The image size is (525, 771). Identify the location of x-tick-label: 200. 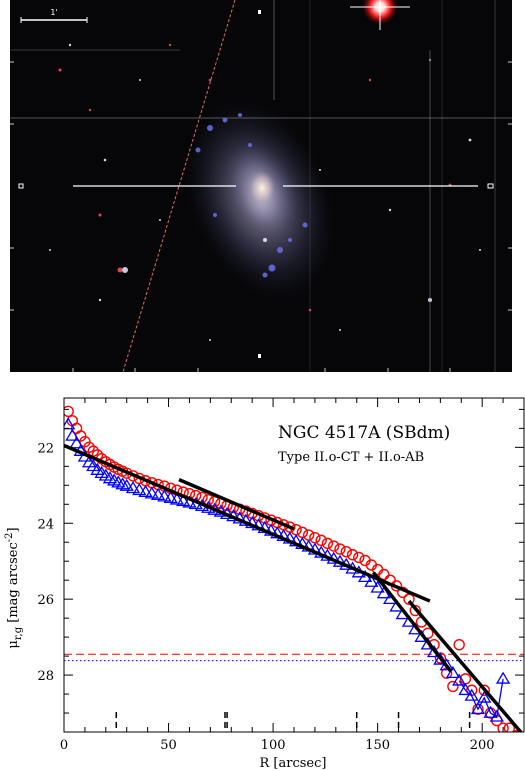
(482, 745).